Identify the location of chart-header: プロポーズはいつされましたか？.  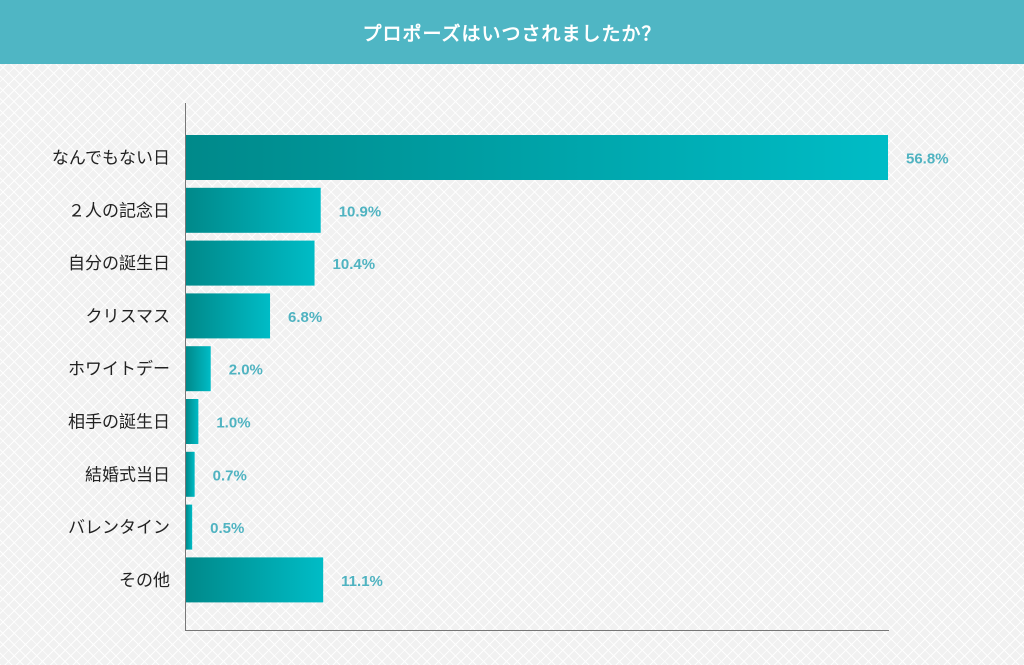
(512, 32).